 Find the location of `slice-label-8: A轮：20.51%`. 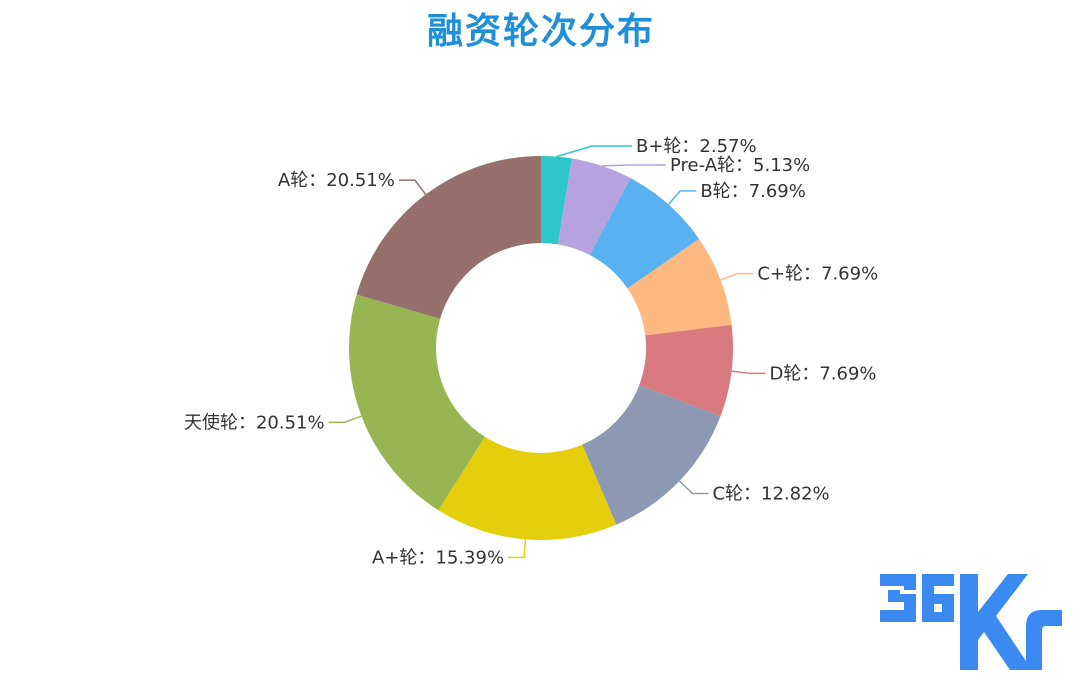

slice-label-8: A轮：20.51% is located at coordinates (336, 180).